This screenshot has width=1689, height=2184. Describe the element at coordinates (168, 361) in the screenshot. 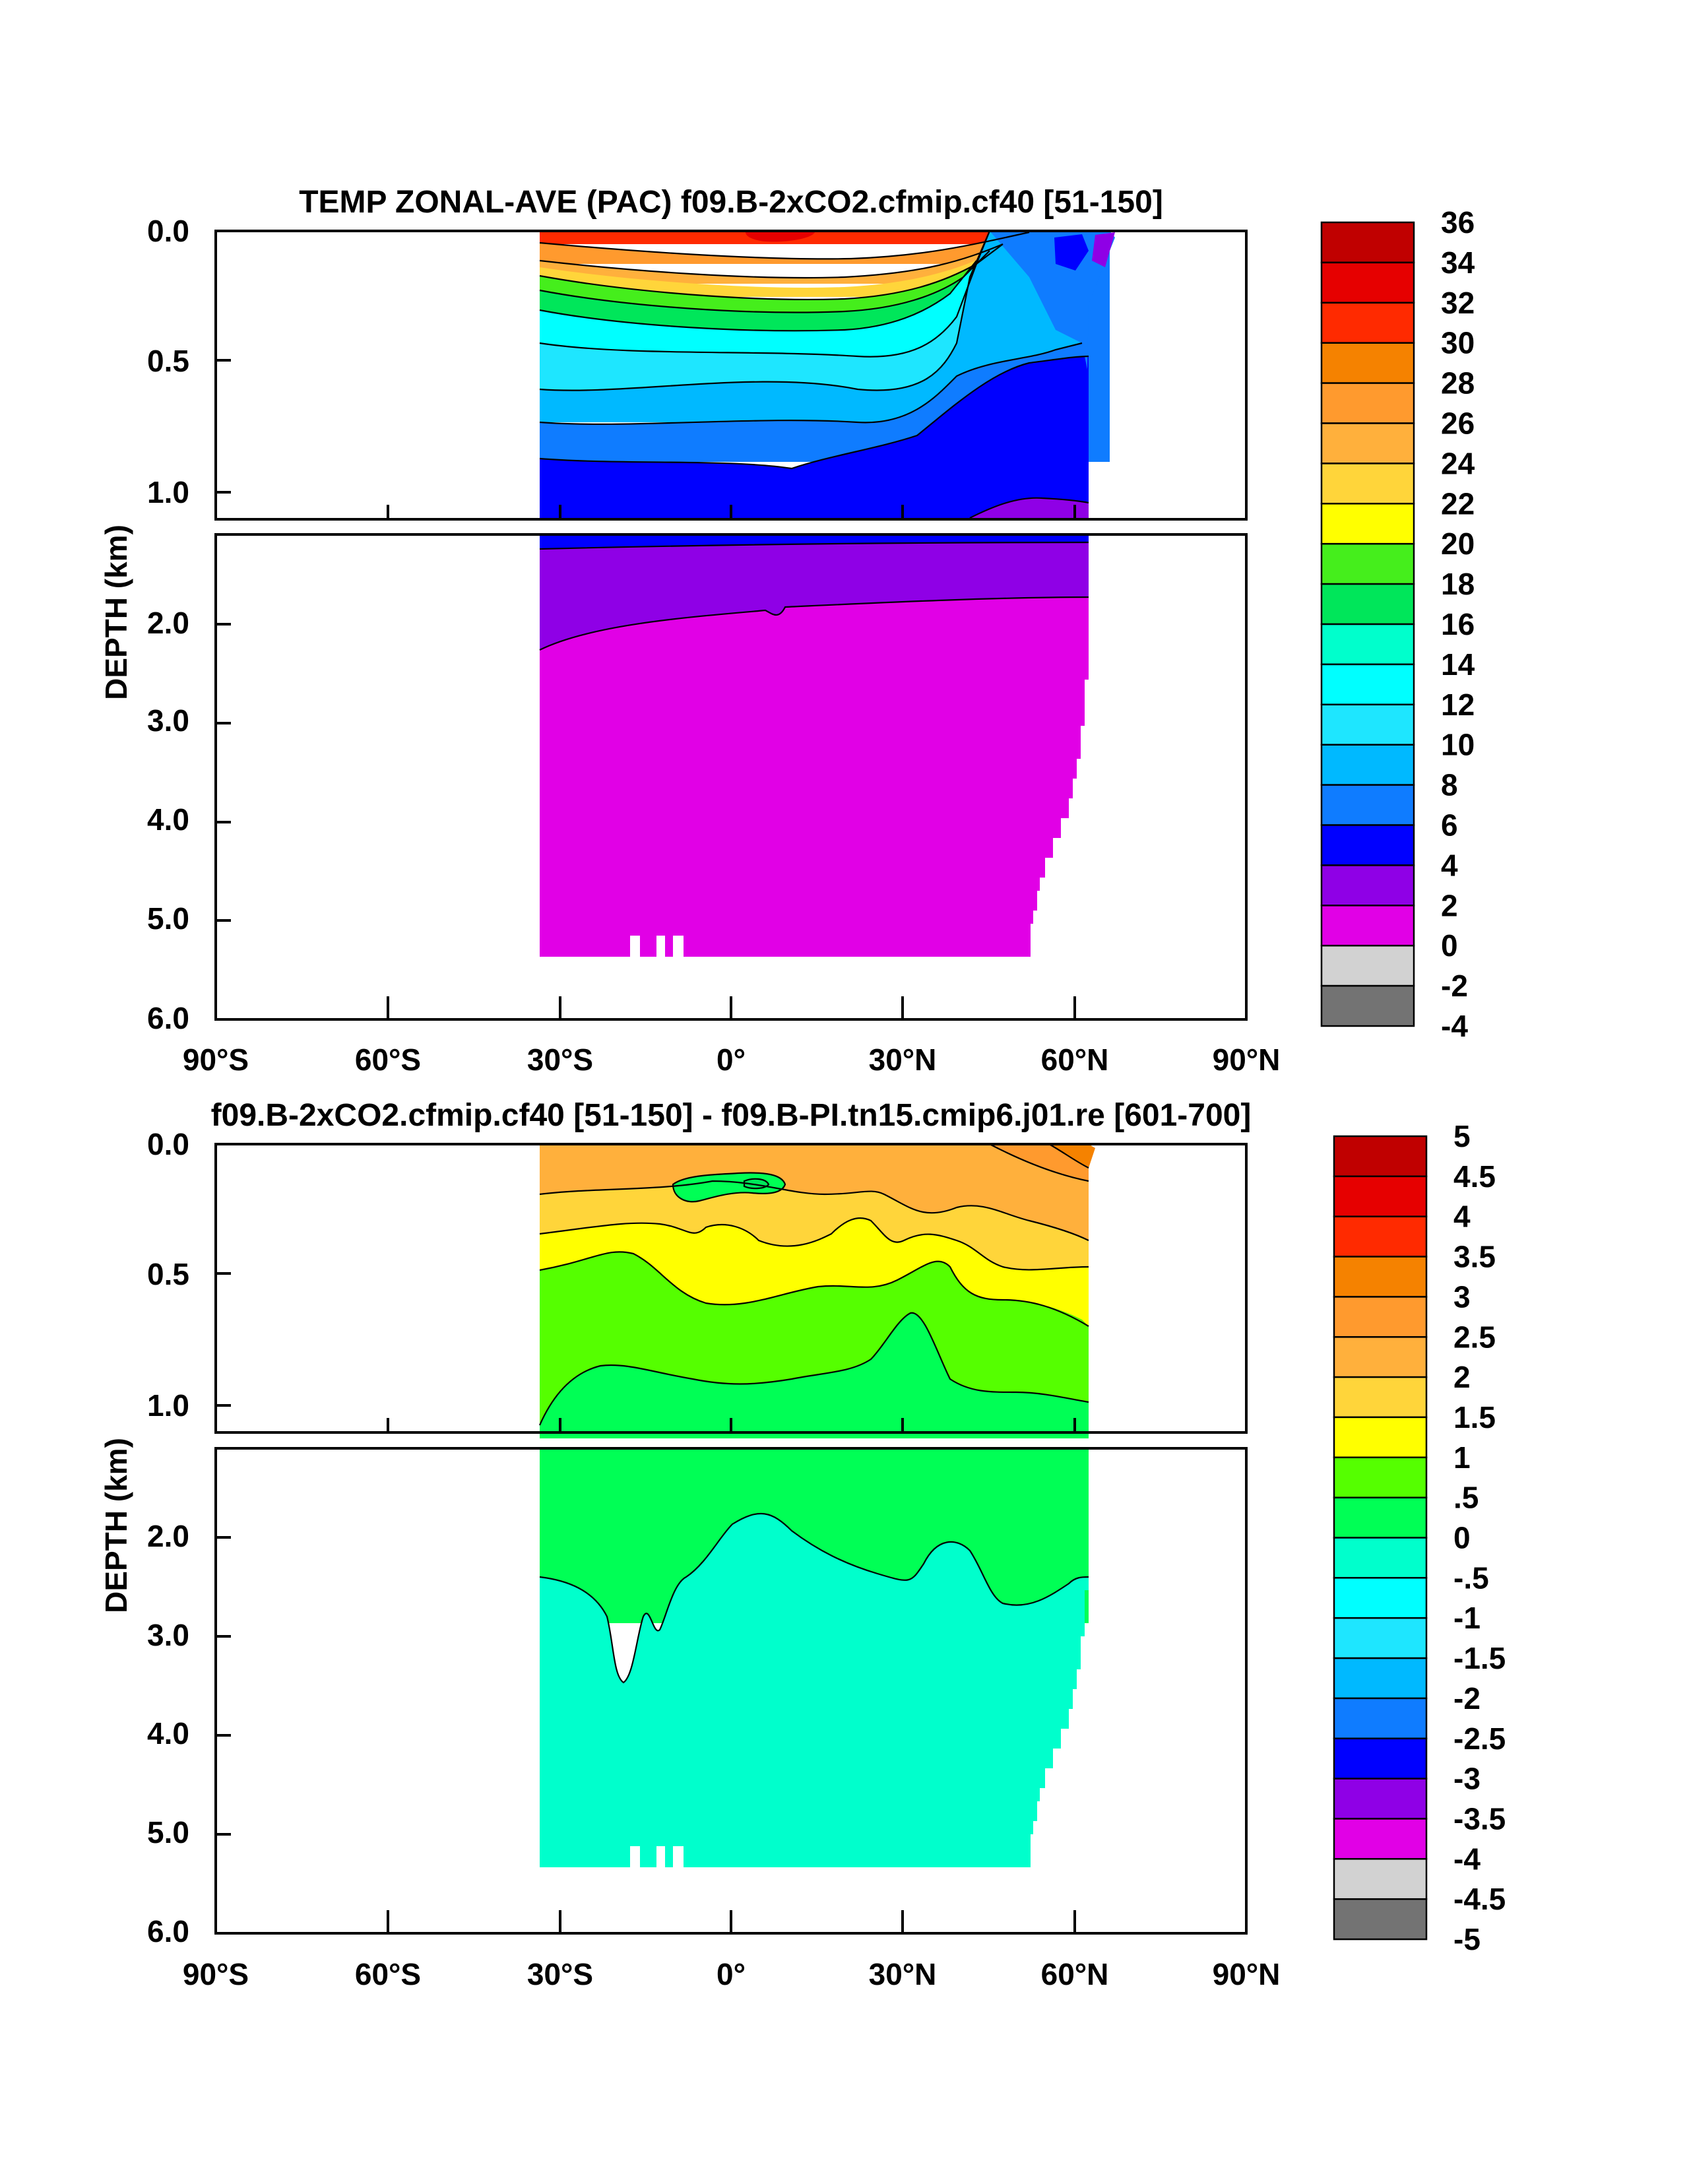

I see `ytick-top-1: 0.5` at that location.